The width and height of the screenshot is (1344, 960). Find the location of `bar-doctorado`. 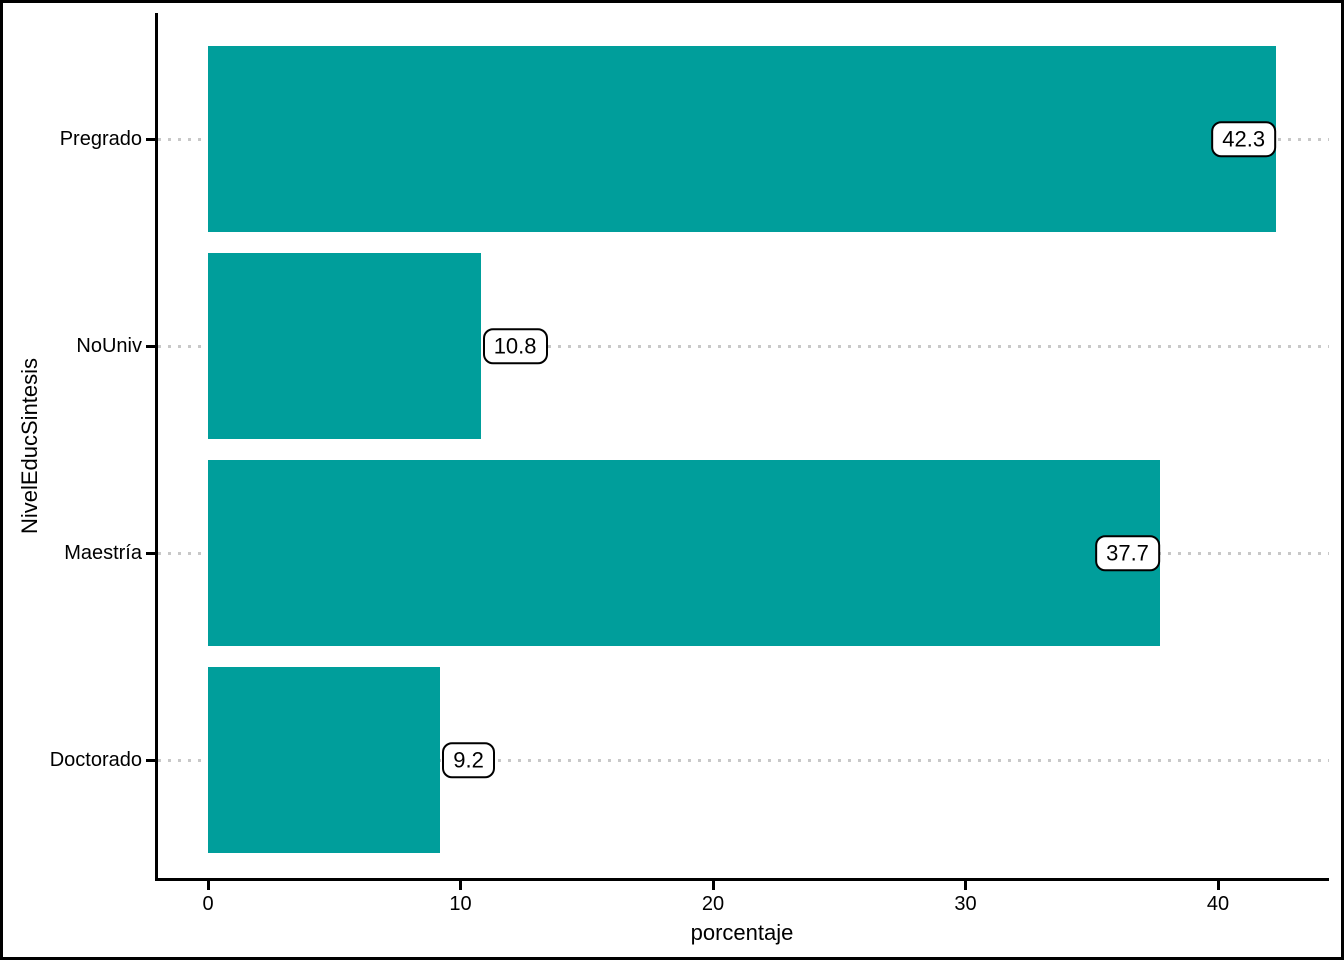

bar-doctorado is located at coordinates (324, 760).